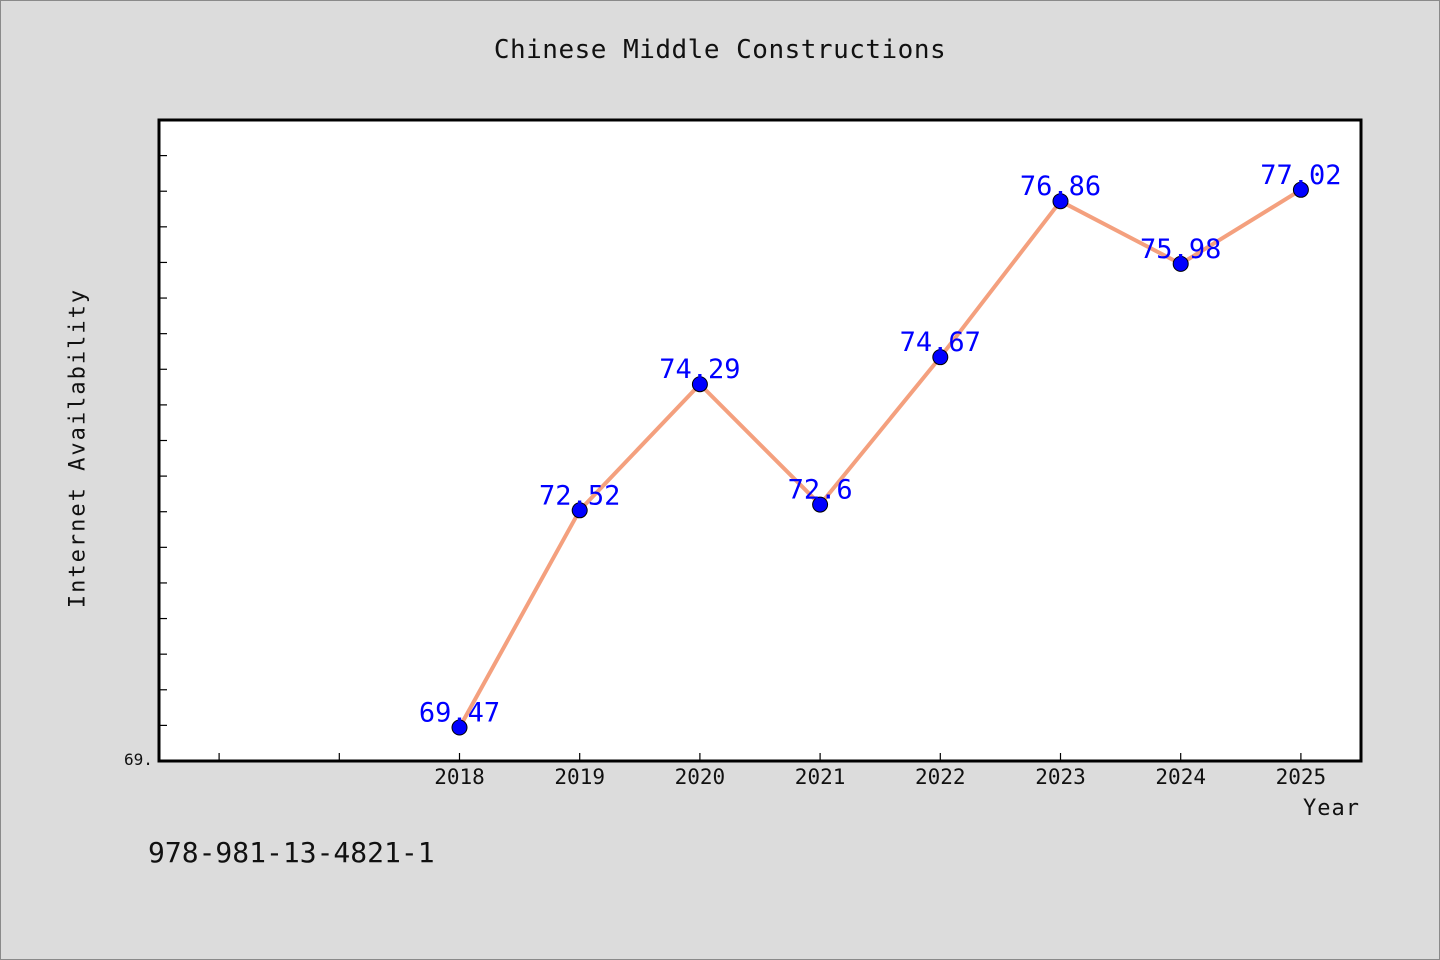  I want to click on x-axis-ticks: 2018 2019 2020 2021 2022 2023 2024 2025, so click(772, 771).